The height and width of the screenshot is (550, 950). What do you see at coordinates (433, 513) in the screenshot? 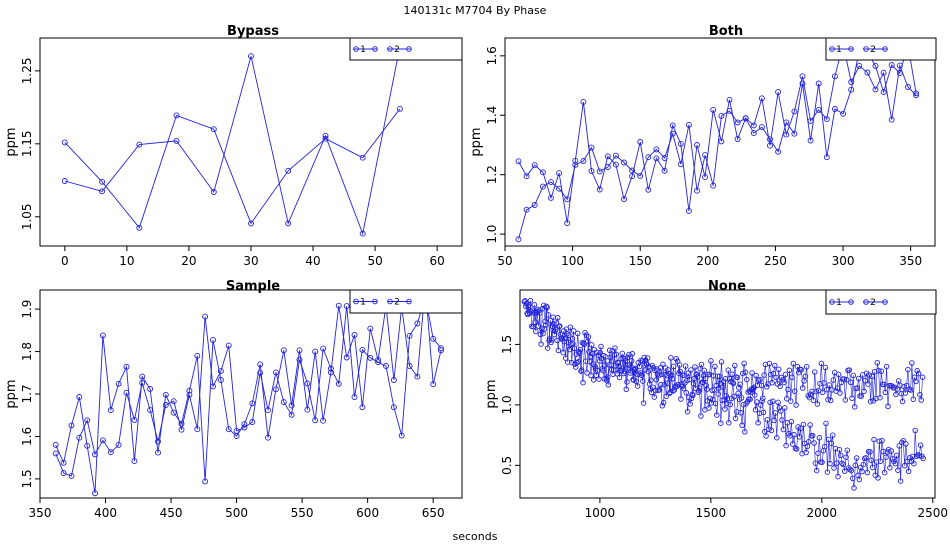
I see `x-tick-label: 650` at bounding box center [433, 513].